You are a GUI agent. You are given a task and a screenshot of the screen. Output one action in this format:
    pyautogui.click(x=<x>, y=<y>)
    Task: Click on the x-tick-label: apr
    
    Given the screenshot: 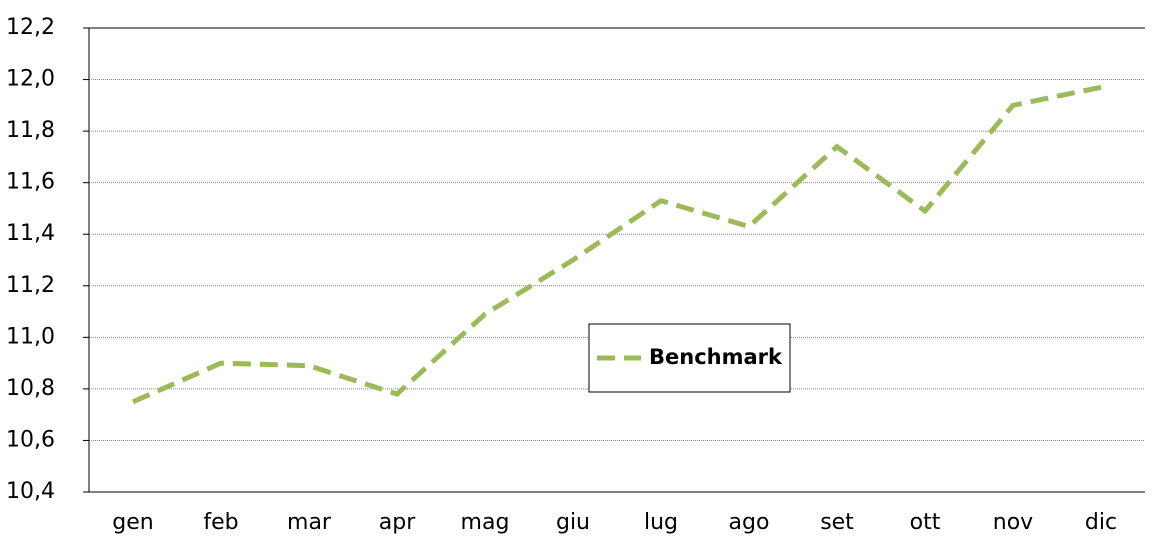 What is the action you would take?
    pyautogui.click(x=397, y=522)
    